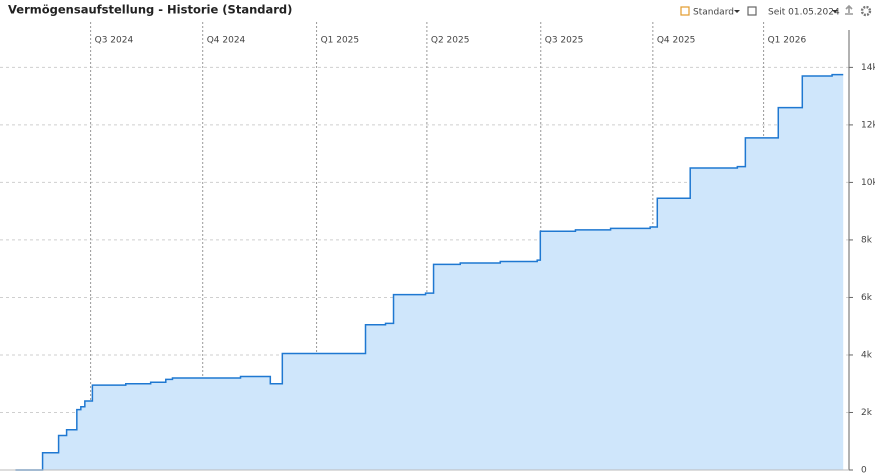 This screenshot has width=875, height=475. Describe the element at coordinates (867, 355) in the screenshot. I see `y-tick-label: 4k` at that location.